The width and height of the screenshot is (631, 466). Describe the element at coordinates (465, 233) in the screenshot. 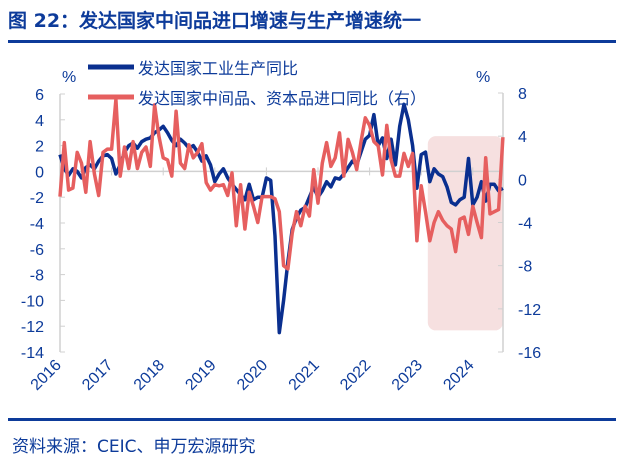

I see `highlight-region` at that location.